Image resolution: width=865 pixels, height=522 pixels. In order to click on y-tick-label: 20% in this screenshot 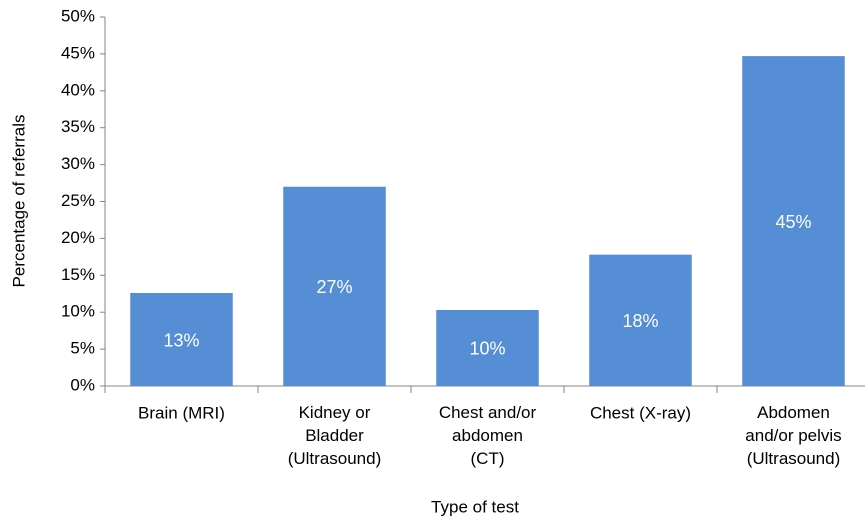, I will do `click(78, 237)`.